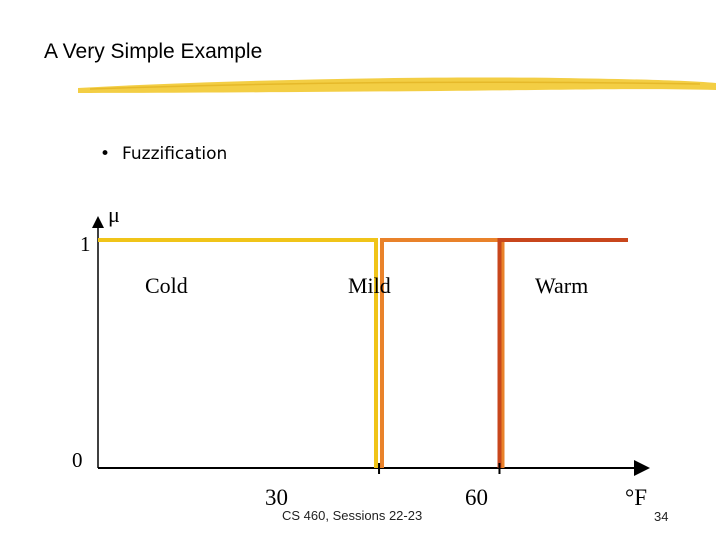 The height and width of the screenshot is (540, 720). Describe the element at coordinates (476, 497) in the screenshot. I see `x-tick-60: 60` at that location.